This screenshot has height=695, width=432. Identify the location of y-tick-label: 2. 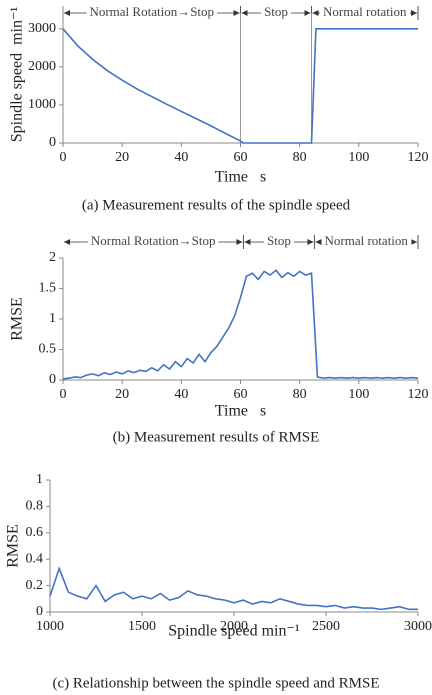
(52, 257).